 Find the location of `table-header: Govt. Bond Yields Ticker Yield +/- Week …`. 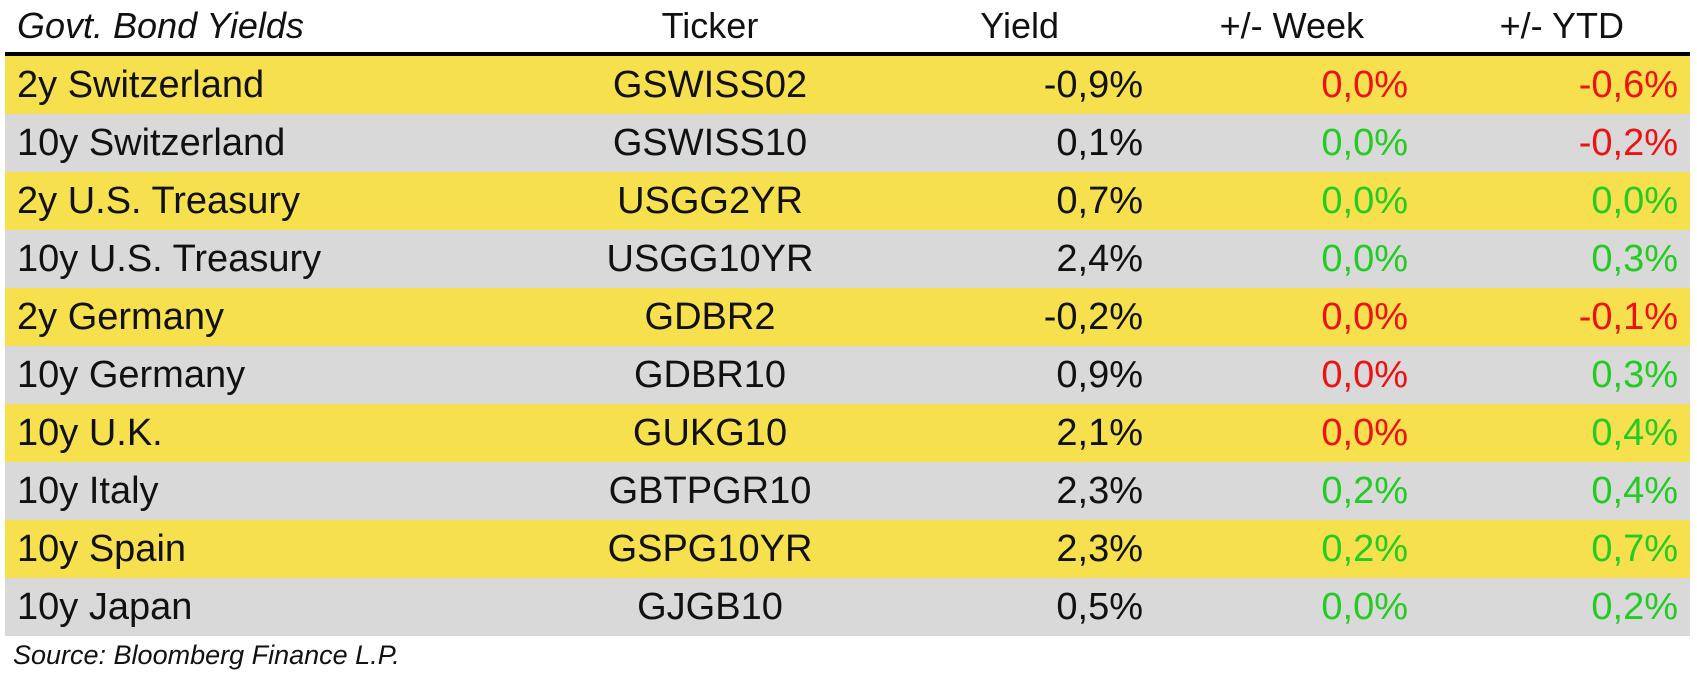

table-header: Govt. Bond Yields Ticker Yield +/- Week … is located at coordinates (847, 28).